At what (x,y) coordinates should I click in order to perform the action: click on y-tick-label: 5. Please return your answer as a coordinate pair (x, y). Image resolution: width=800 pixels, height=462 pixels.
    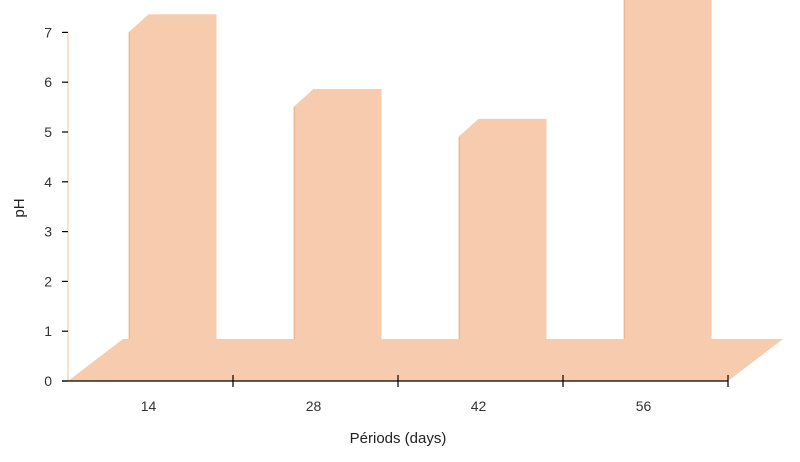
    Looking at the image, I should click on (48, 132).